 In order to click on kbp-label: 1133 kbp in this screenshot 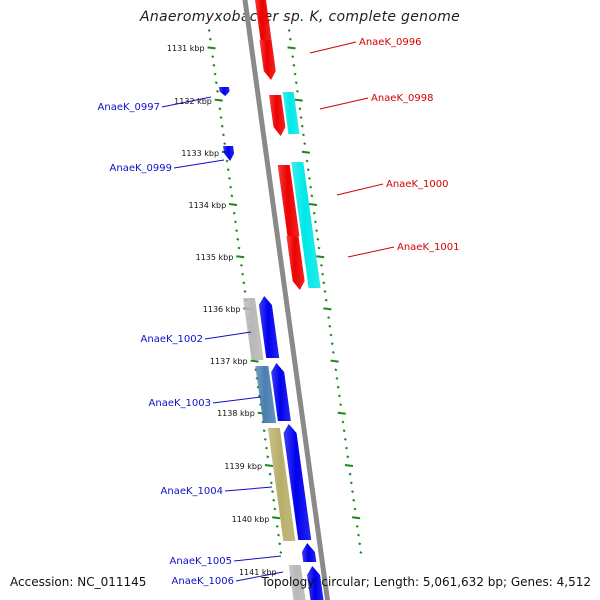, I will do `click(200, 153)`.